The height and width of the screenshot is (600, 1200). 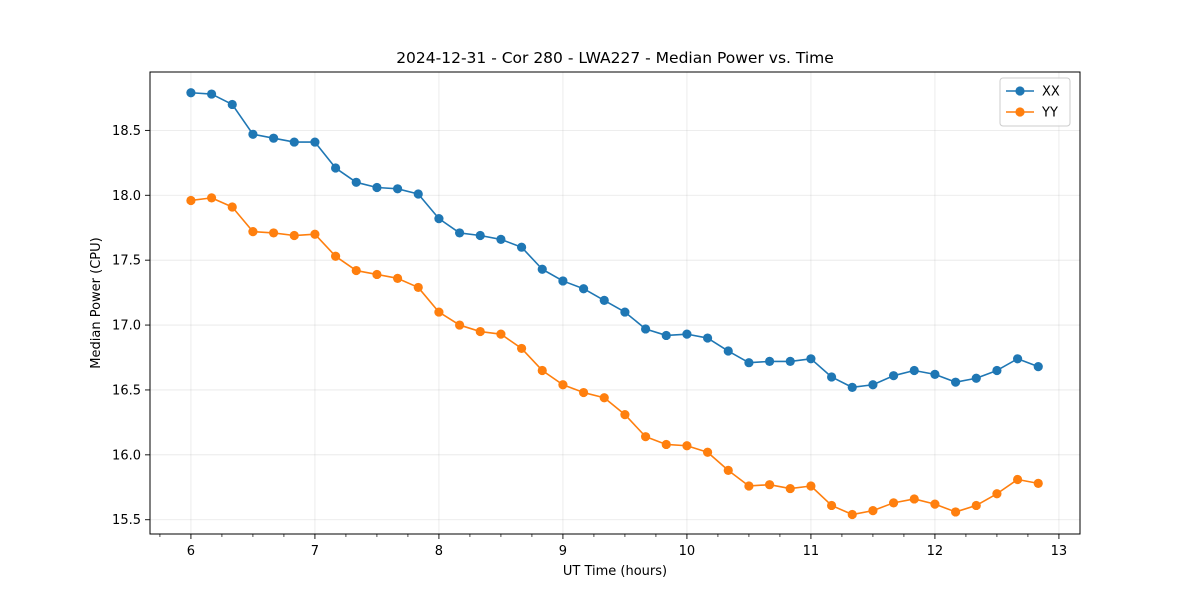 I want to click on x-tick-label: 6, so click(x=191, y=551).